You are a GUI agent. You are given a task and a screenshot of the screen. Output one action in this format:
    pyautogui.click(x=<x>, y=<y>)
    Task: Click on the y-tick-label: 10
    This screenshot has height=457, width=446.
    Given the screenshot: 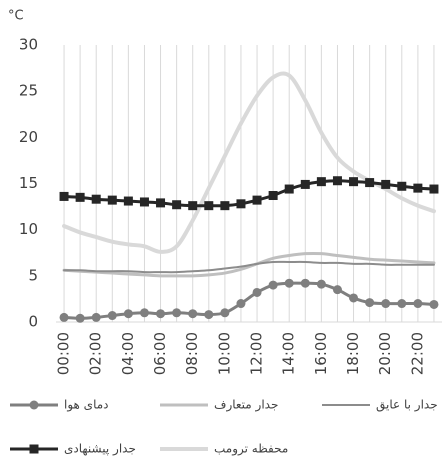 What is the action you would take?
    pyautogui.click(x=28, y=229)
    